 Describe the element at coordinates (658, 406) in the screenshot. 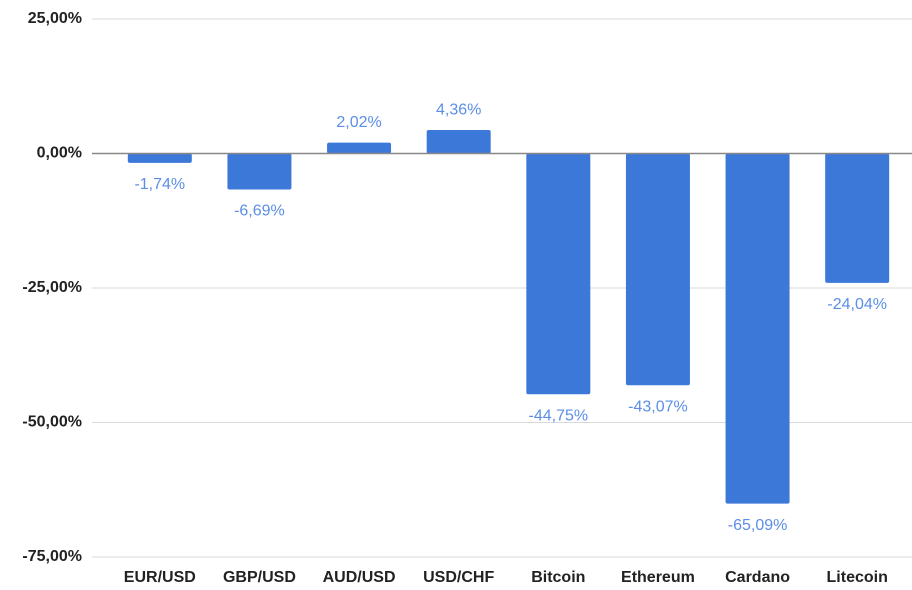

I see `data-label: -43,07%` at that location.